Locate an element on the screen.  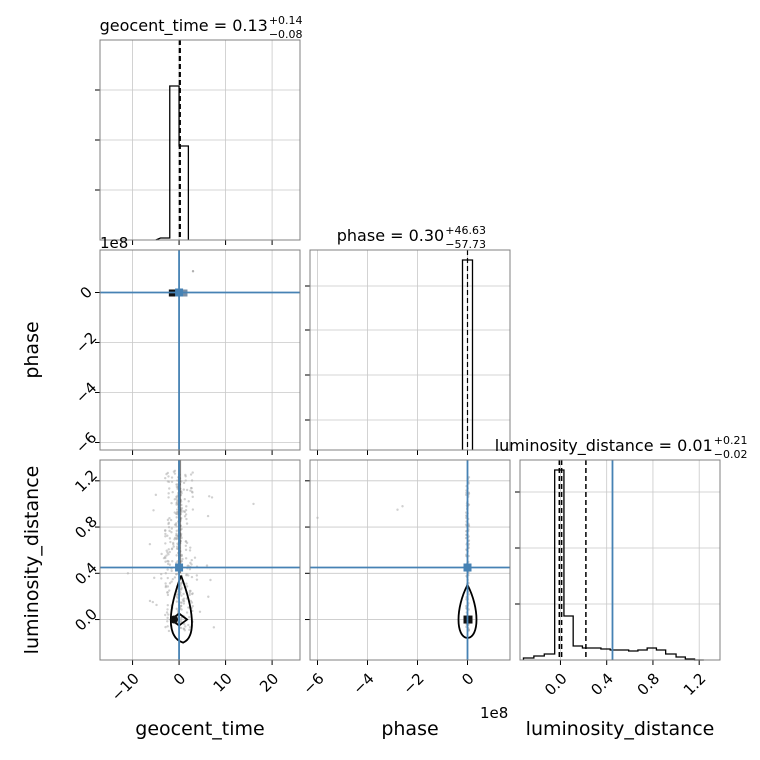
xtick-label-luminosity-distance-0: 0.0 is located at coordinates (556, 685).